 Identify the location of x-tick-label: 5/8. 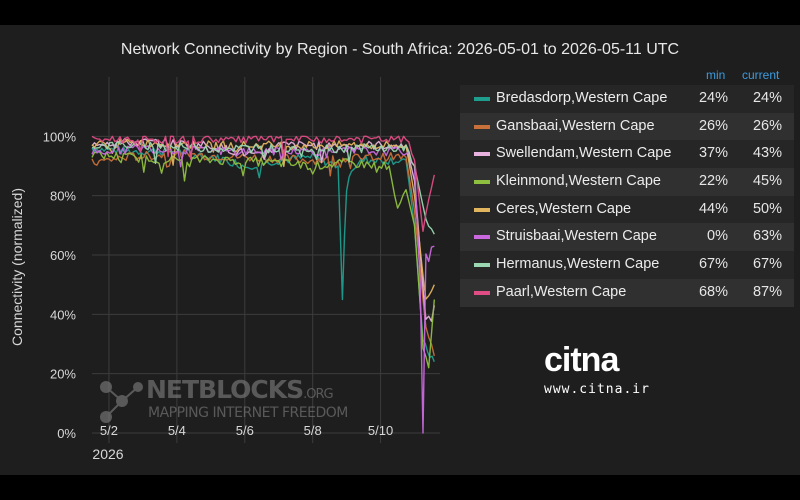
(313, 430).